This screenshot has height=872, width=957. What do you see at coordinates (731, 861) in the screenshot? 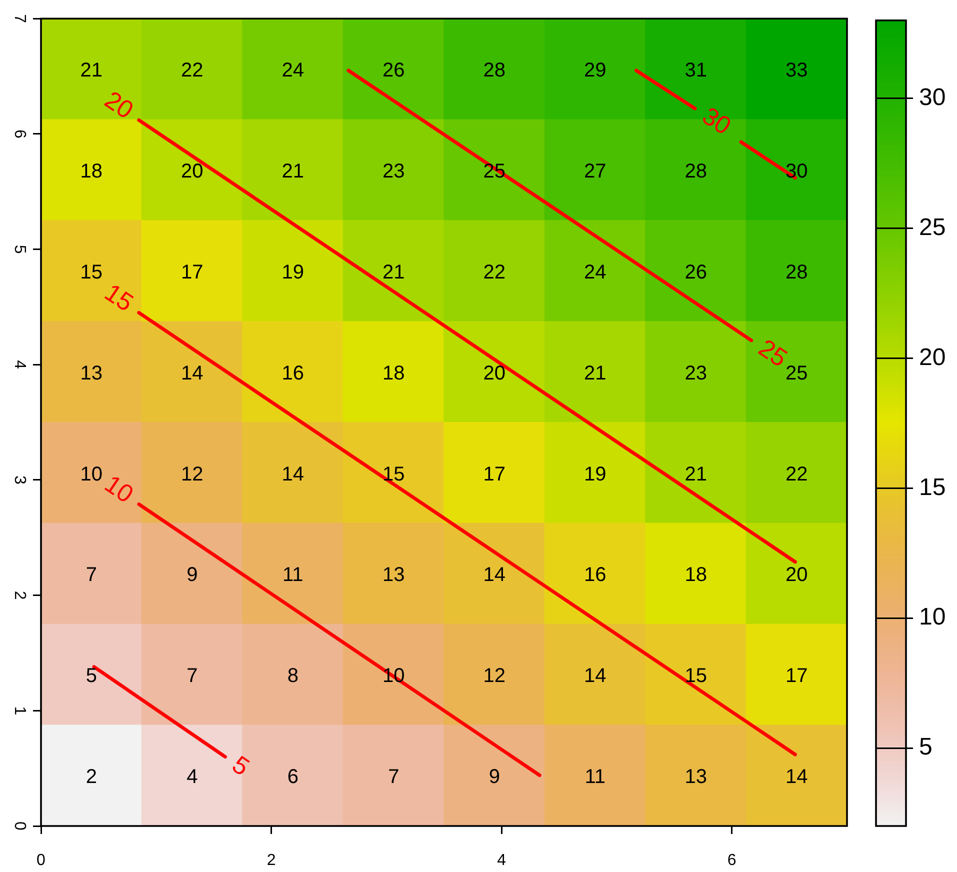
I see `x-tick-label: 6` at bounding box center [731, 861].